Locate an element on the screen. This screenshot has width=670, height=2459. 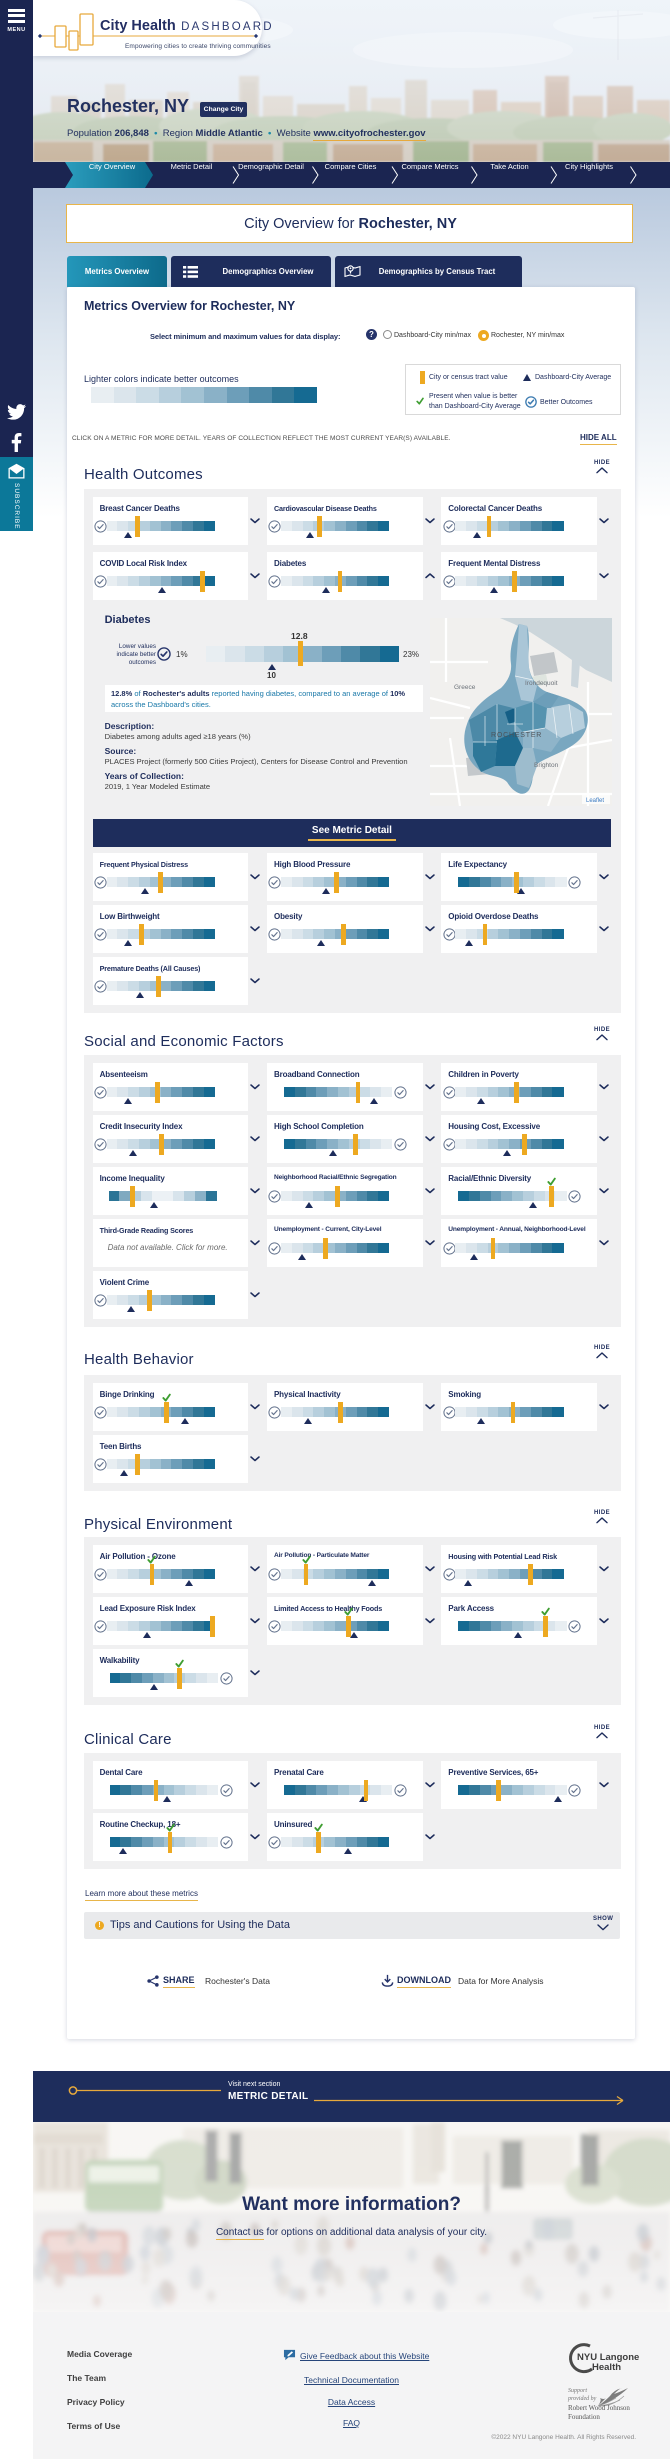
svg-text: Irondequoit is located at coordinates (541, 683).